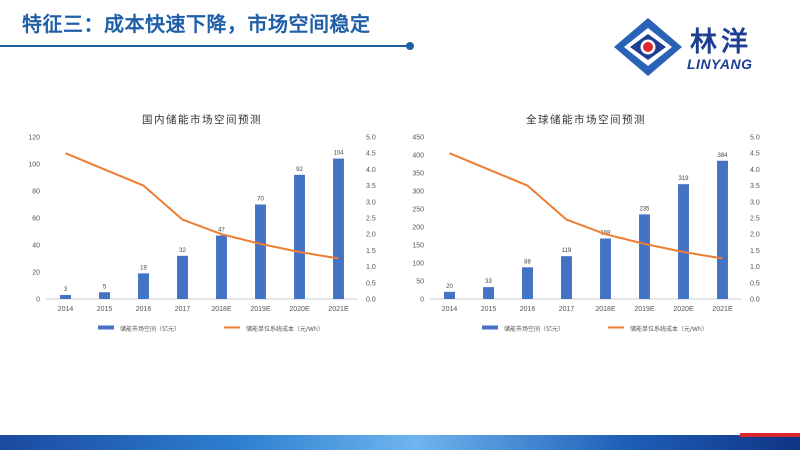 The width and height of the screenshot is (800, 450). I want to click on company-logo: 林洋 LINYANG, so click(706, 48).